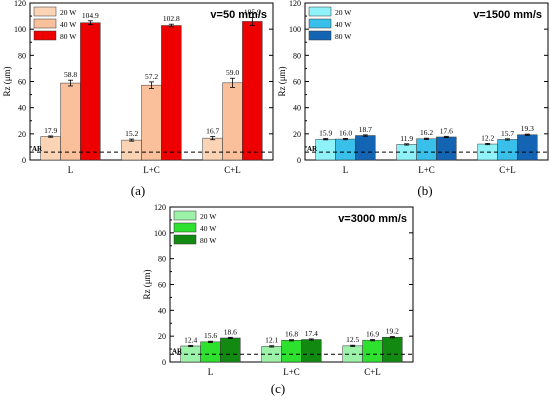  What do you see at coordinates (238, 15) in the screenshot?
I see `chart-title: v=50 mm/s` at bounding box center [238, 15].